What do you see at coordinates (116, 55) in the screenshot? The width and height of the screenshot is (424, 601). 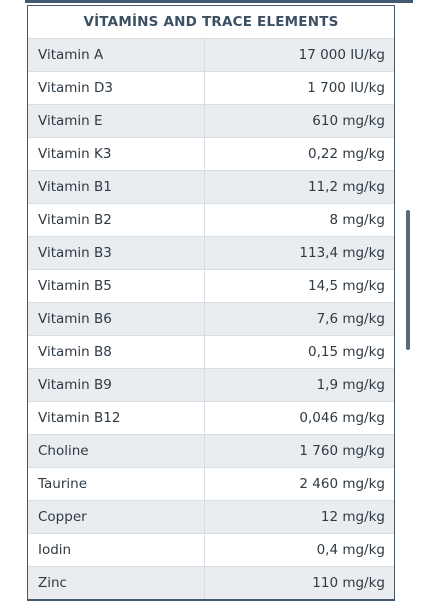 I see `nutrient-name: Vitamin A` at bounding box center [116, 55].